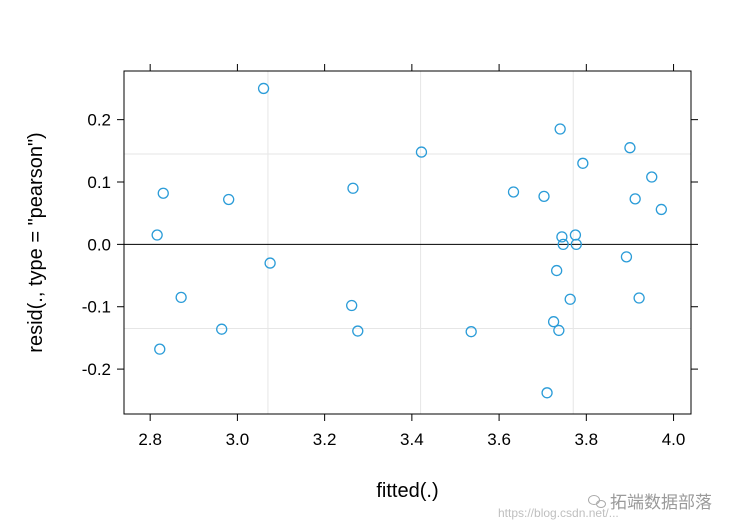 This screenshot has height=532, width=750. What do you see at coordinates (587, 439) in the screenshot?
I see `x-tick-label-5: 3.8` at bounding box center [587, 439].